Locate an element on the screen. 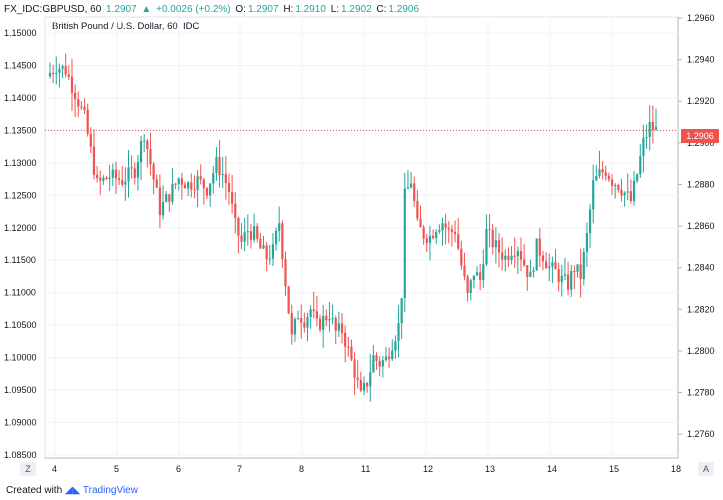  time-tick-label: 12 is located at coordinates (428, 469).